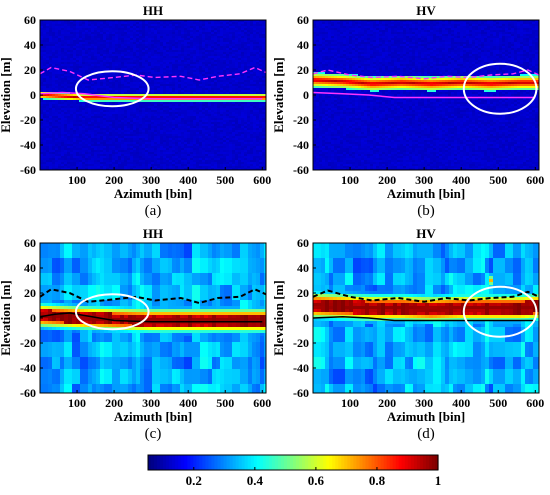 The image size is (550, 495). I want to click on panel-title: HH, so click(153, 233).